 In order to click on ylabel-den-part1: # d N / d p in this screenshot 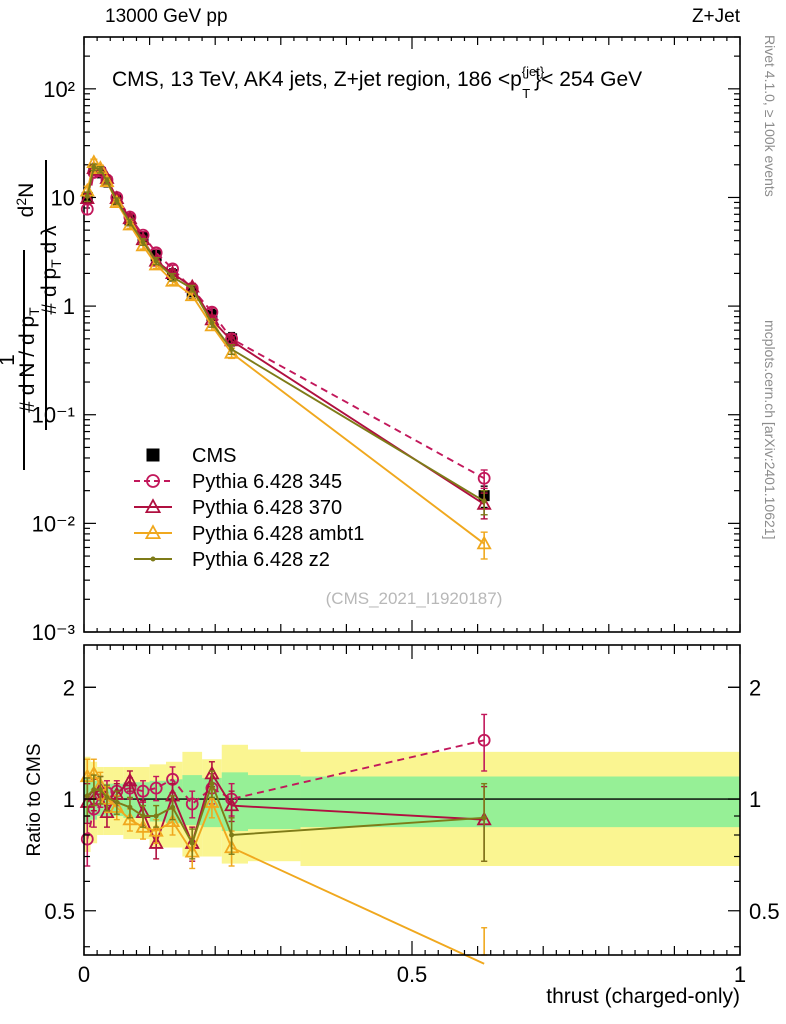, I will do `click(27, 364)`.